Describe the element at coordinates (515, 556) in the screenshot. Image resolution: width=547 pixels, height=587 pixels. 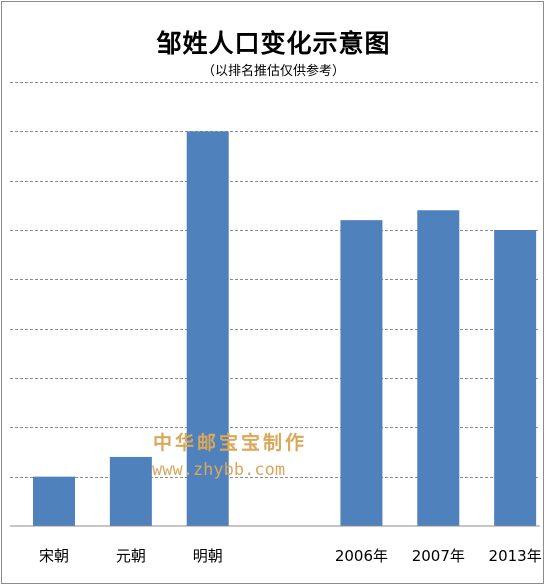
I see `category-label: 2013年` at that location.